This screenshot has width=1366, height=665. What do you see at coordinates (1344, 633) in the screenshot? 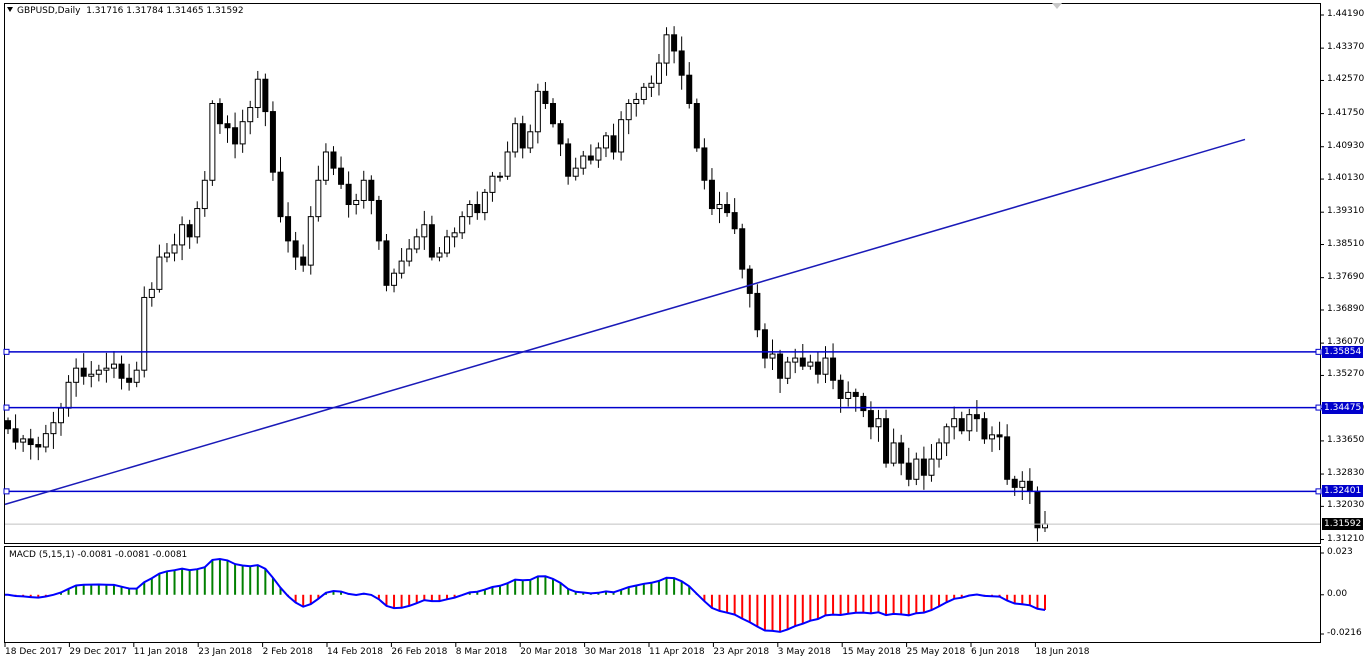
I see `macd-axis-label: -0.0216` at bounding box center [1344, 633].